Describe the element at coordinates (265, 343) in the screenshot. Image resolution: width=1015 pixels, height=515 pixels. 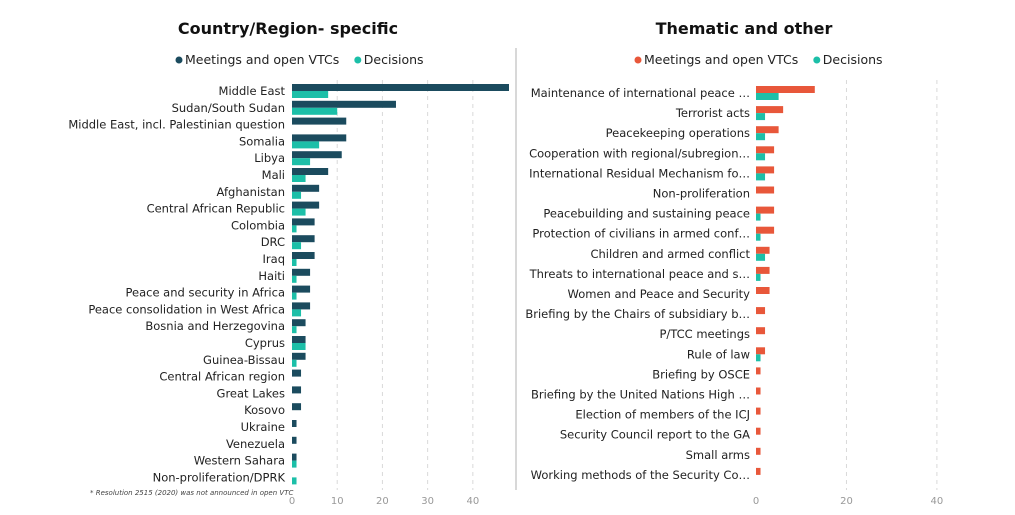
I see `category-label: Cyprus` at that location.